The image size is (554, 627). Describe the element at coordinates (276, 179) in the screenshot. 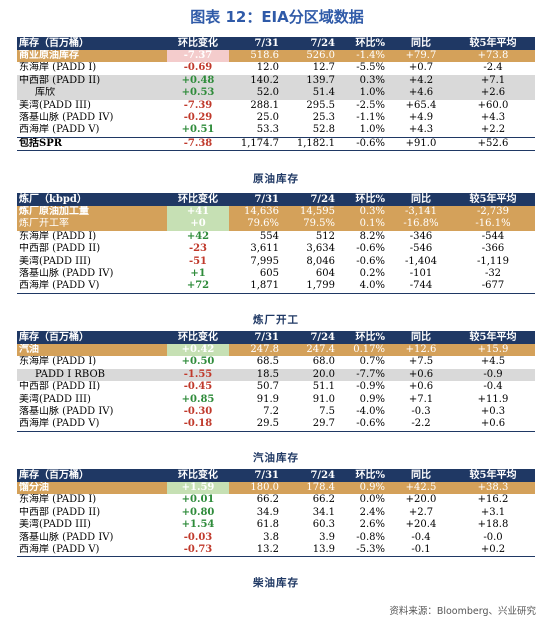

I see `crude-inventory-caption: 原油库存` at that location.